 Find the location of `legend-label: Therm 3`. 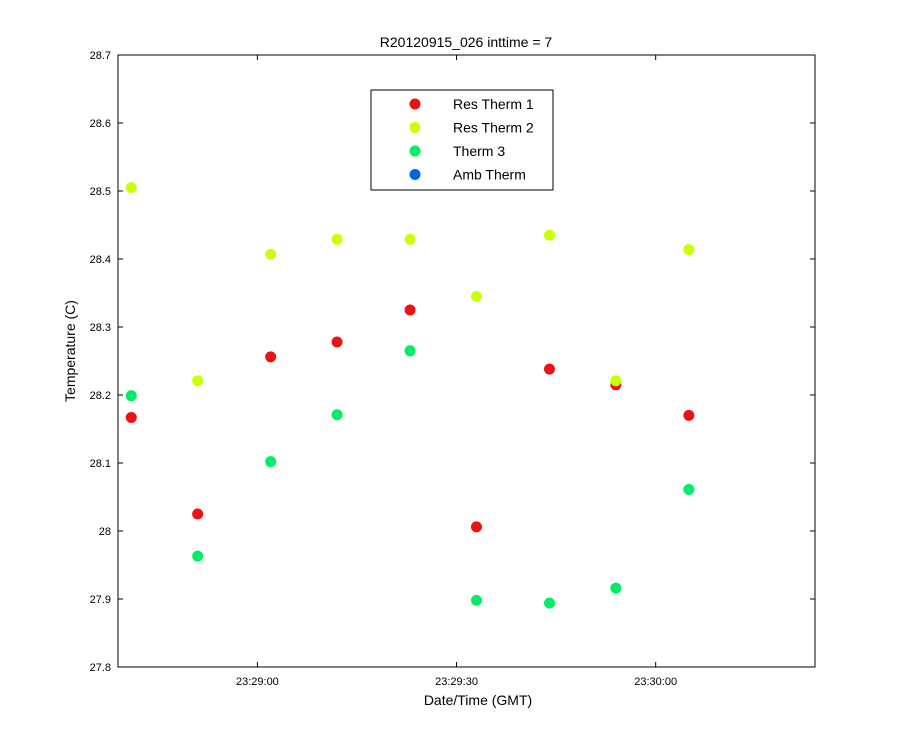

legend-label: Therm 3 is located at coordinates (479, 151).